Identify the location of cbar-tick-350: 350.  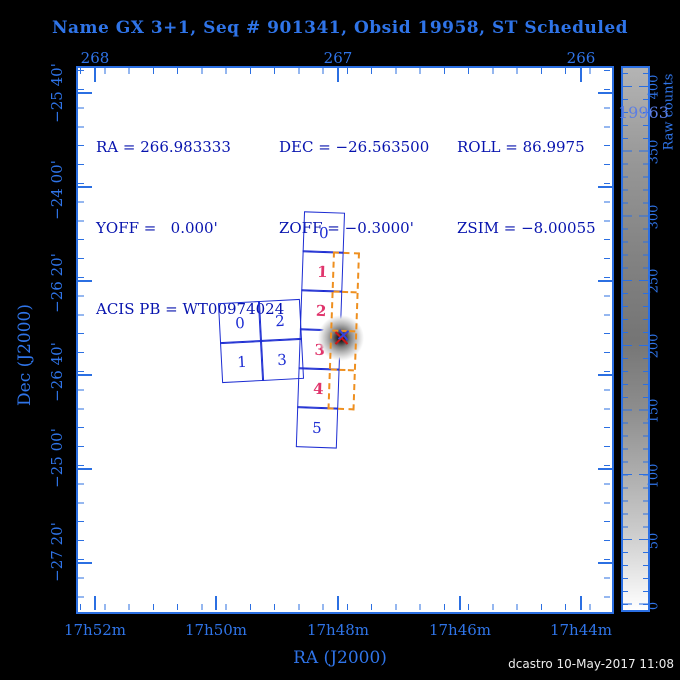
(654, 152).